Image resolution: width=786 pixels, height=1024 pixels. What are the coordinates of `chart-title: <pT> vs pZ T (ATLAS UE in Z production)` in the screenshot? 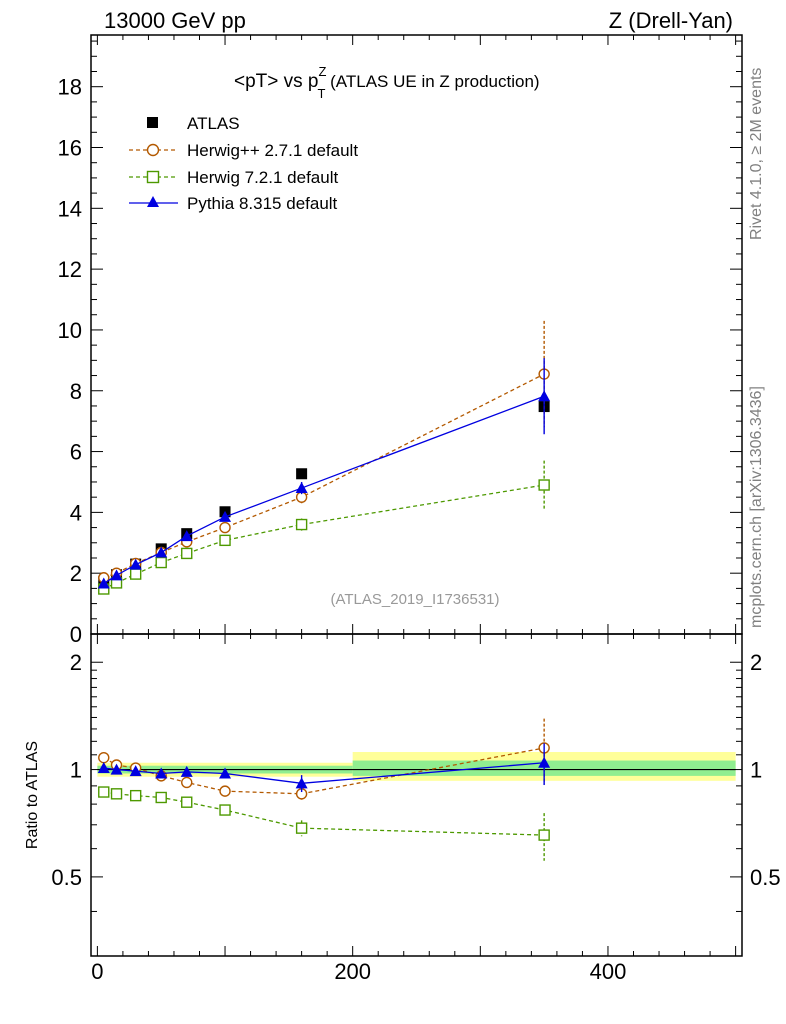 It's located at (387, 82).